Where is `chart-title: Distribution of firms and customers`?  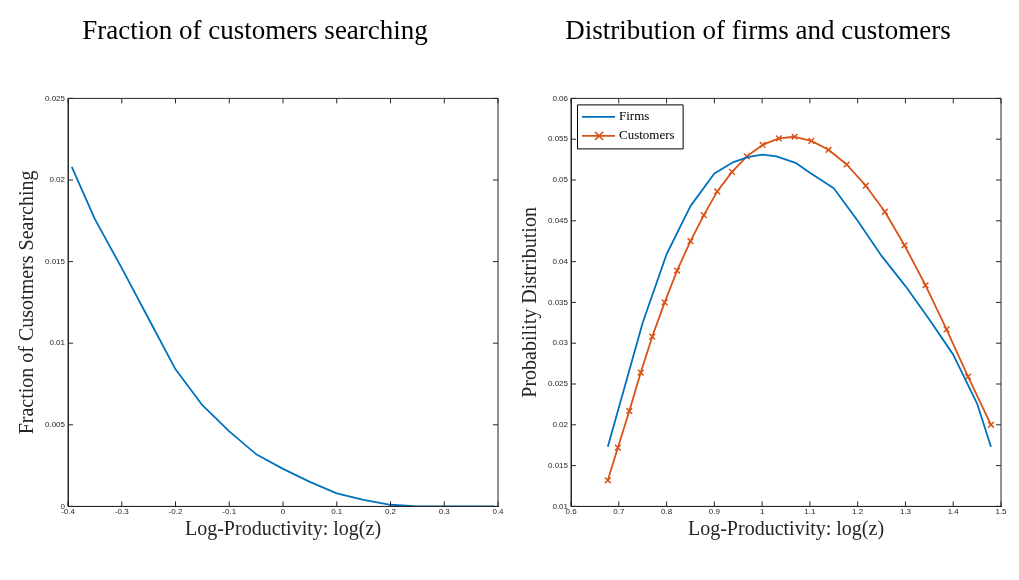
chart-title: Distribution of firms and customers is located at coordinates (758, 30).